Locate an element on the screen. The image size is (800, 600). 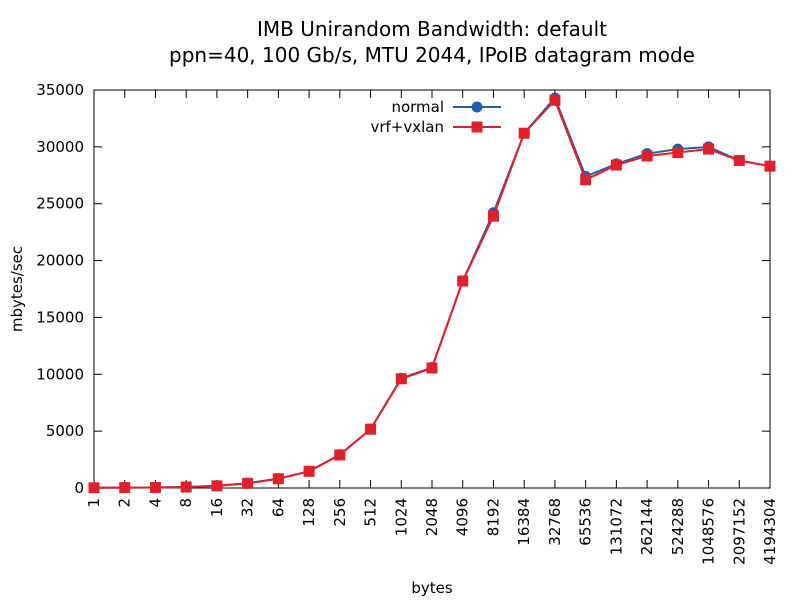
x-tick-label: 2097152 is located at coordinates (739, 531).